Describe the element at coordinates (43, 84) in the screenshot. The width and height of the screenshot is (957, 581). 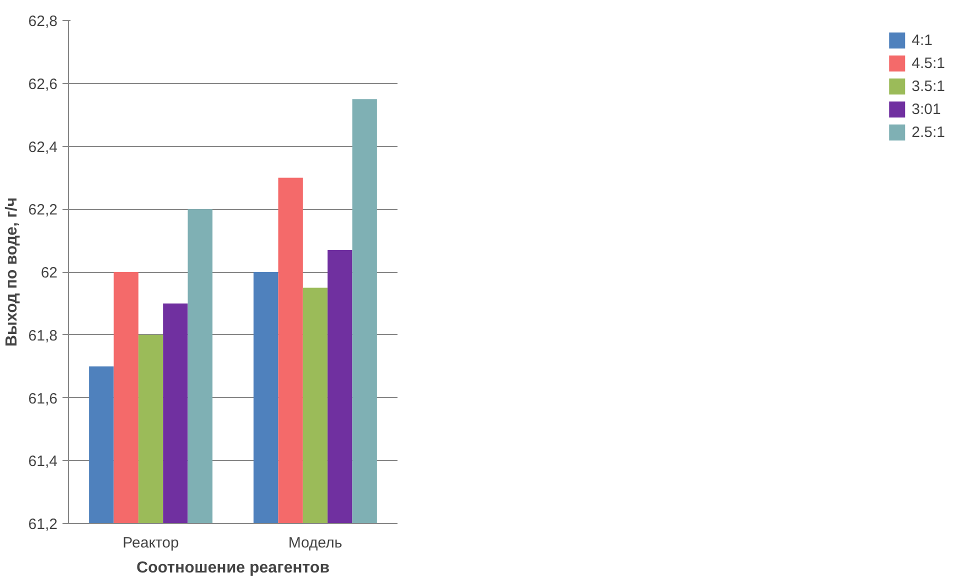
I see `y-tick-label: 62,6` at that location.